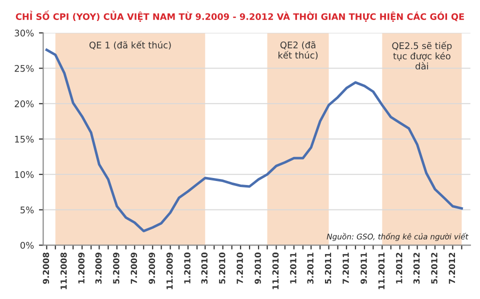 The height and width of the screenshot is (299, 480). Describe the element at coordinates (399, 268) in the screenshot. I see `x-tick-label: 1.2012` at that location.